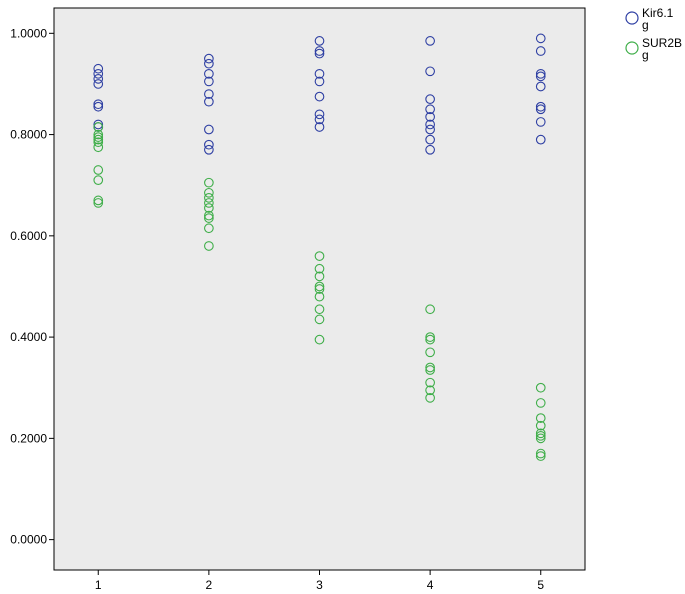 The height and width of the screenshot is (594, 685). I want to click on legend-marker, so click(632, 48).